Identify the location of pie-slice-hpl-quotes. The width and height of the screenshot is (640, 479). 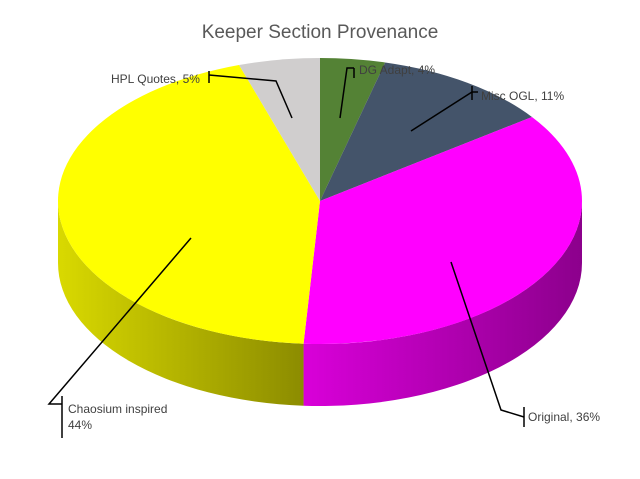
(279, 129).